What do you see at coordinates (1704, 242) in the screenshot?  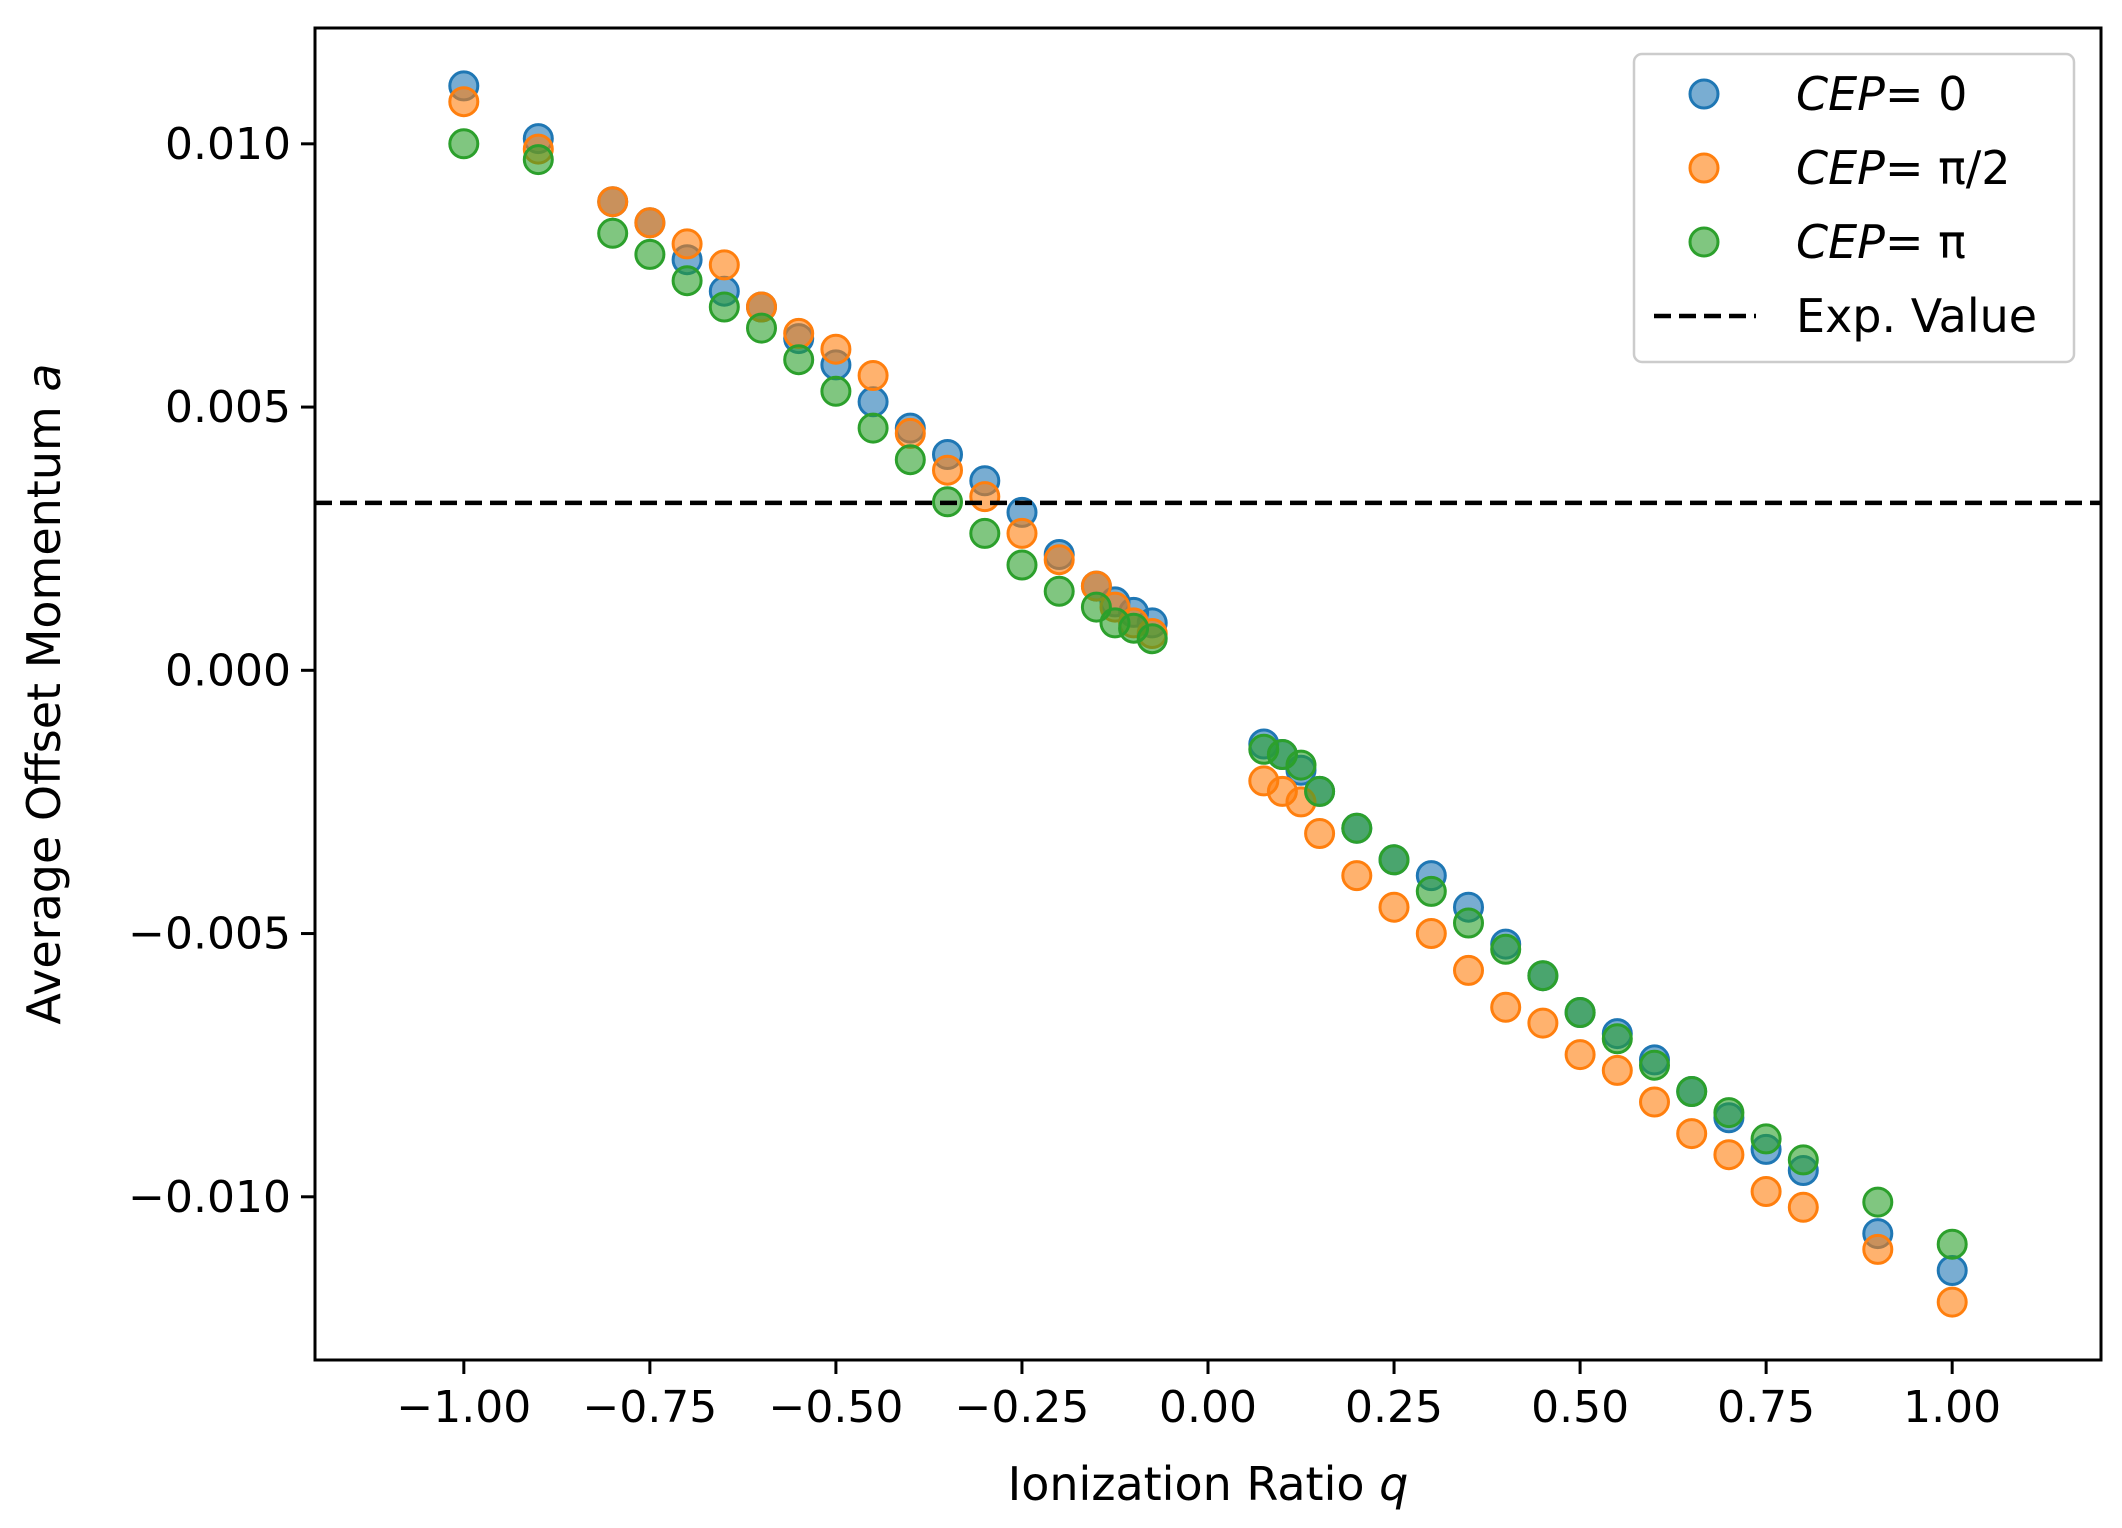 I see `legend-marker-cep-pi` at bounding box center [1704, 242].